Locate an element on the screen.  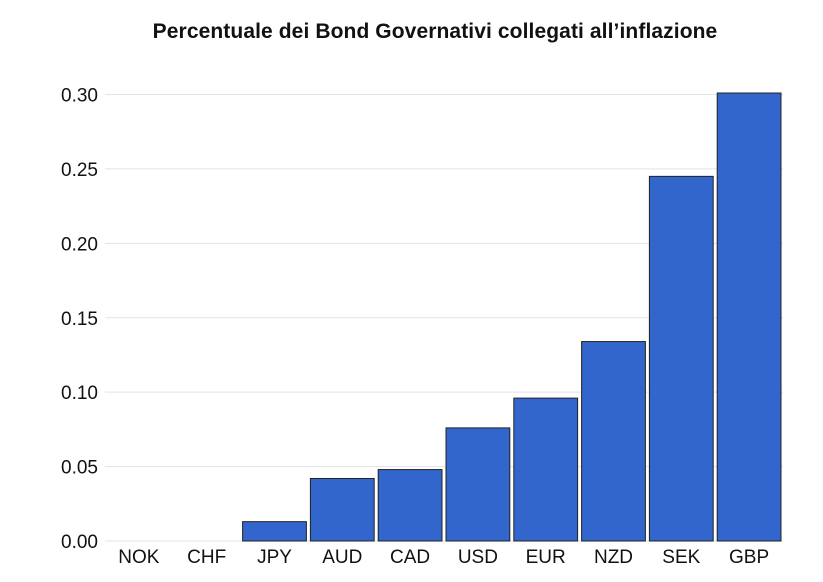
bar-usd is located at coordinates (478, 484).